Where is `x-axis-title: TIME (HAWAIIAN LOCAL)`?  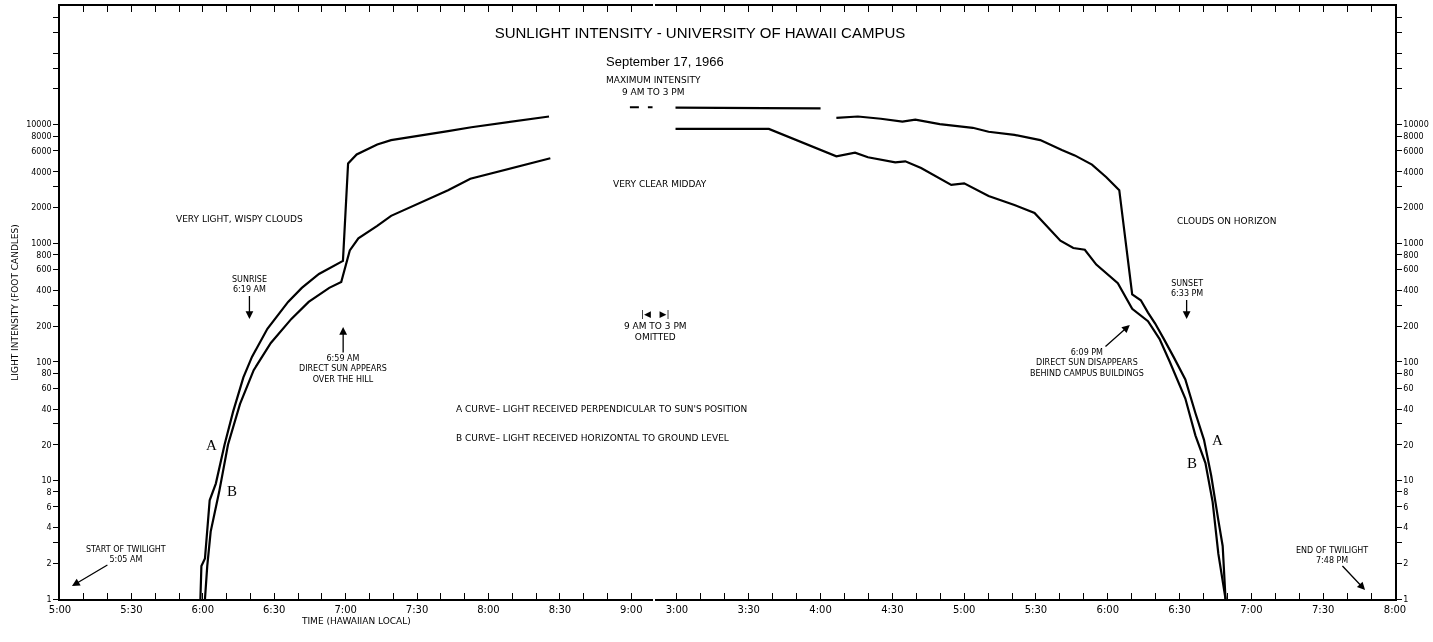 x-axis-title: TIME (HAWAIIAN LOCAL) is located at coordinates (355, 621).